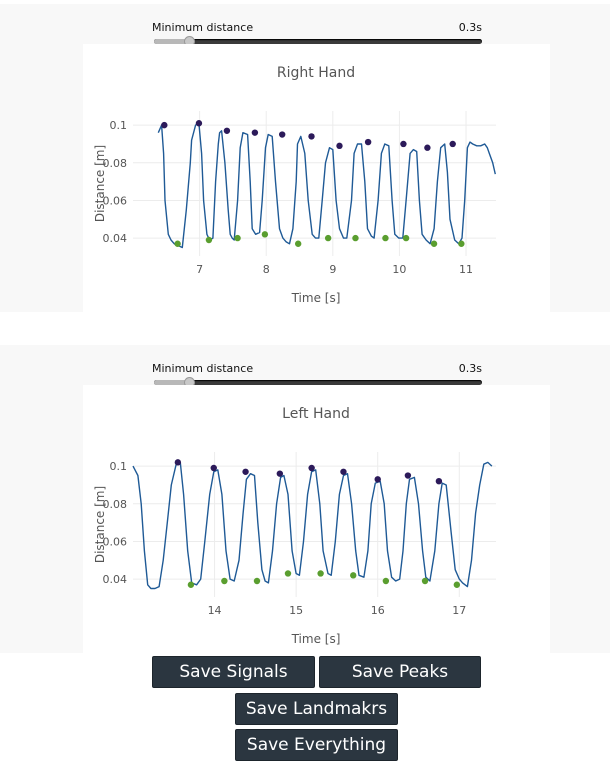 The width and height of the screenshot is (610, 768). I want to click on save-landmarks-button: Save Landmakrs, so click(316, 709).